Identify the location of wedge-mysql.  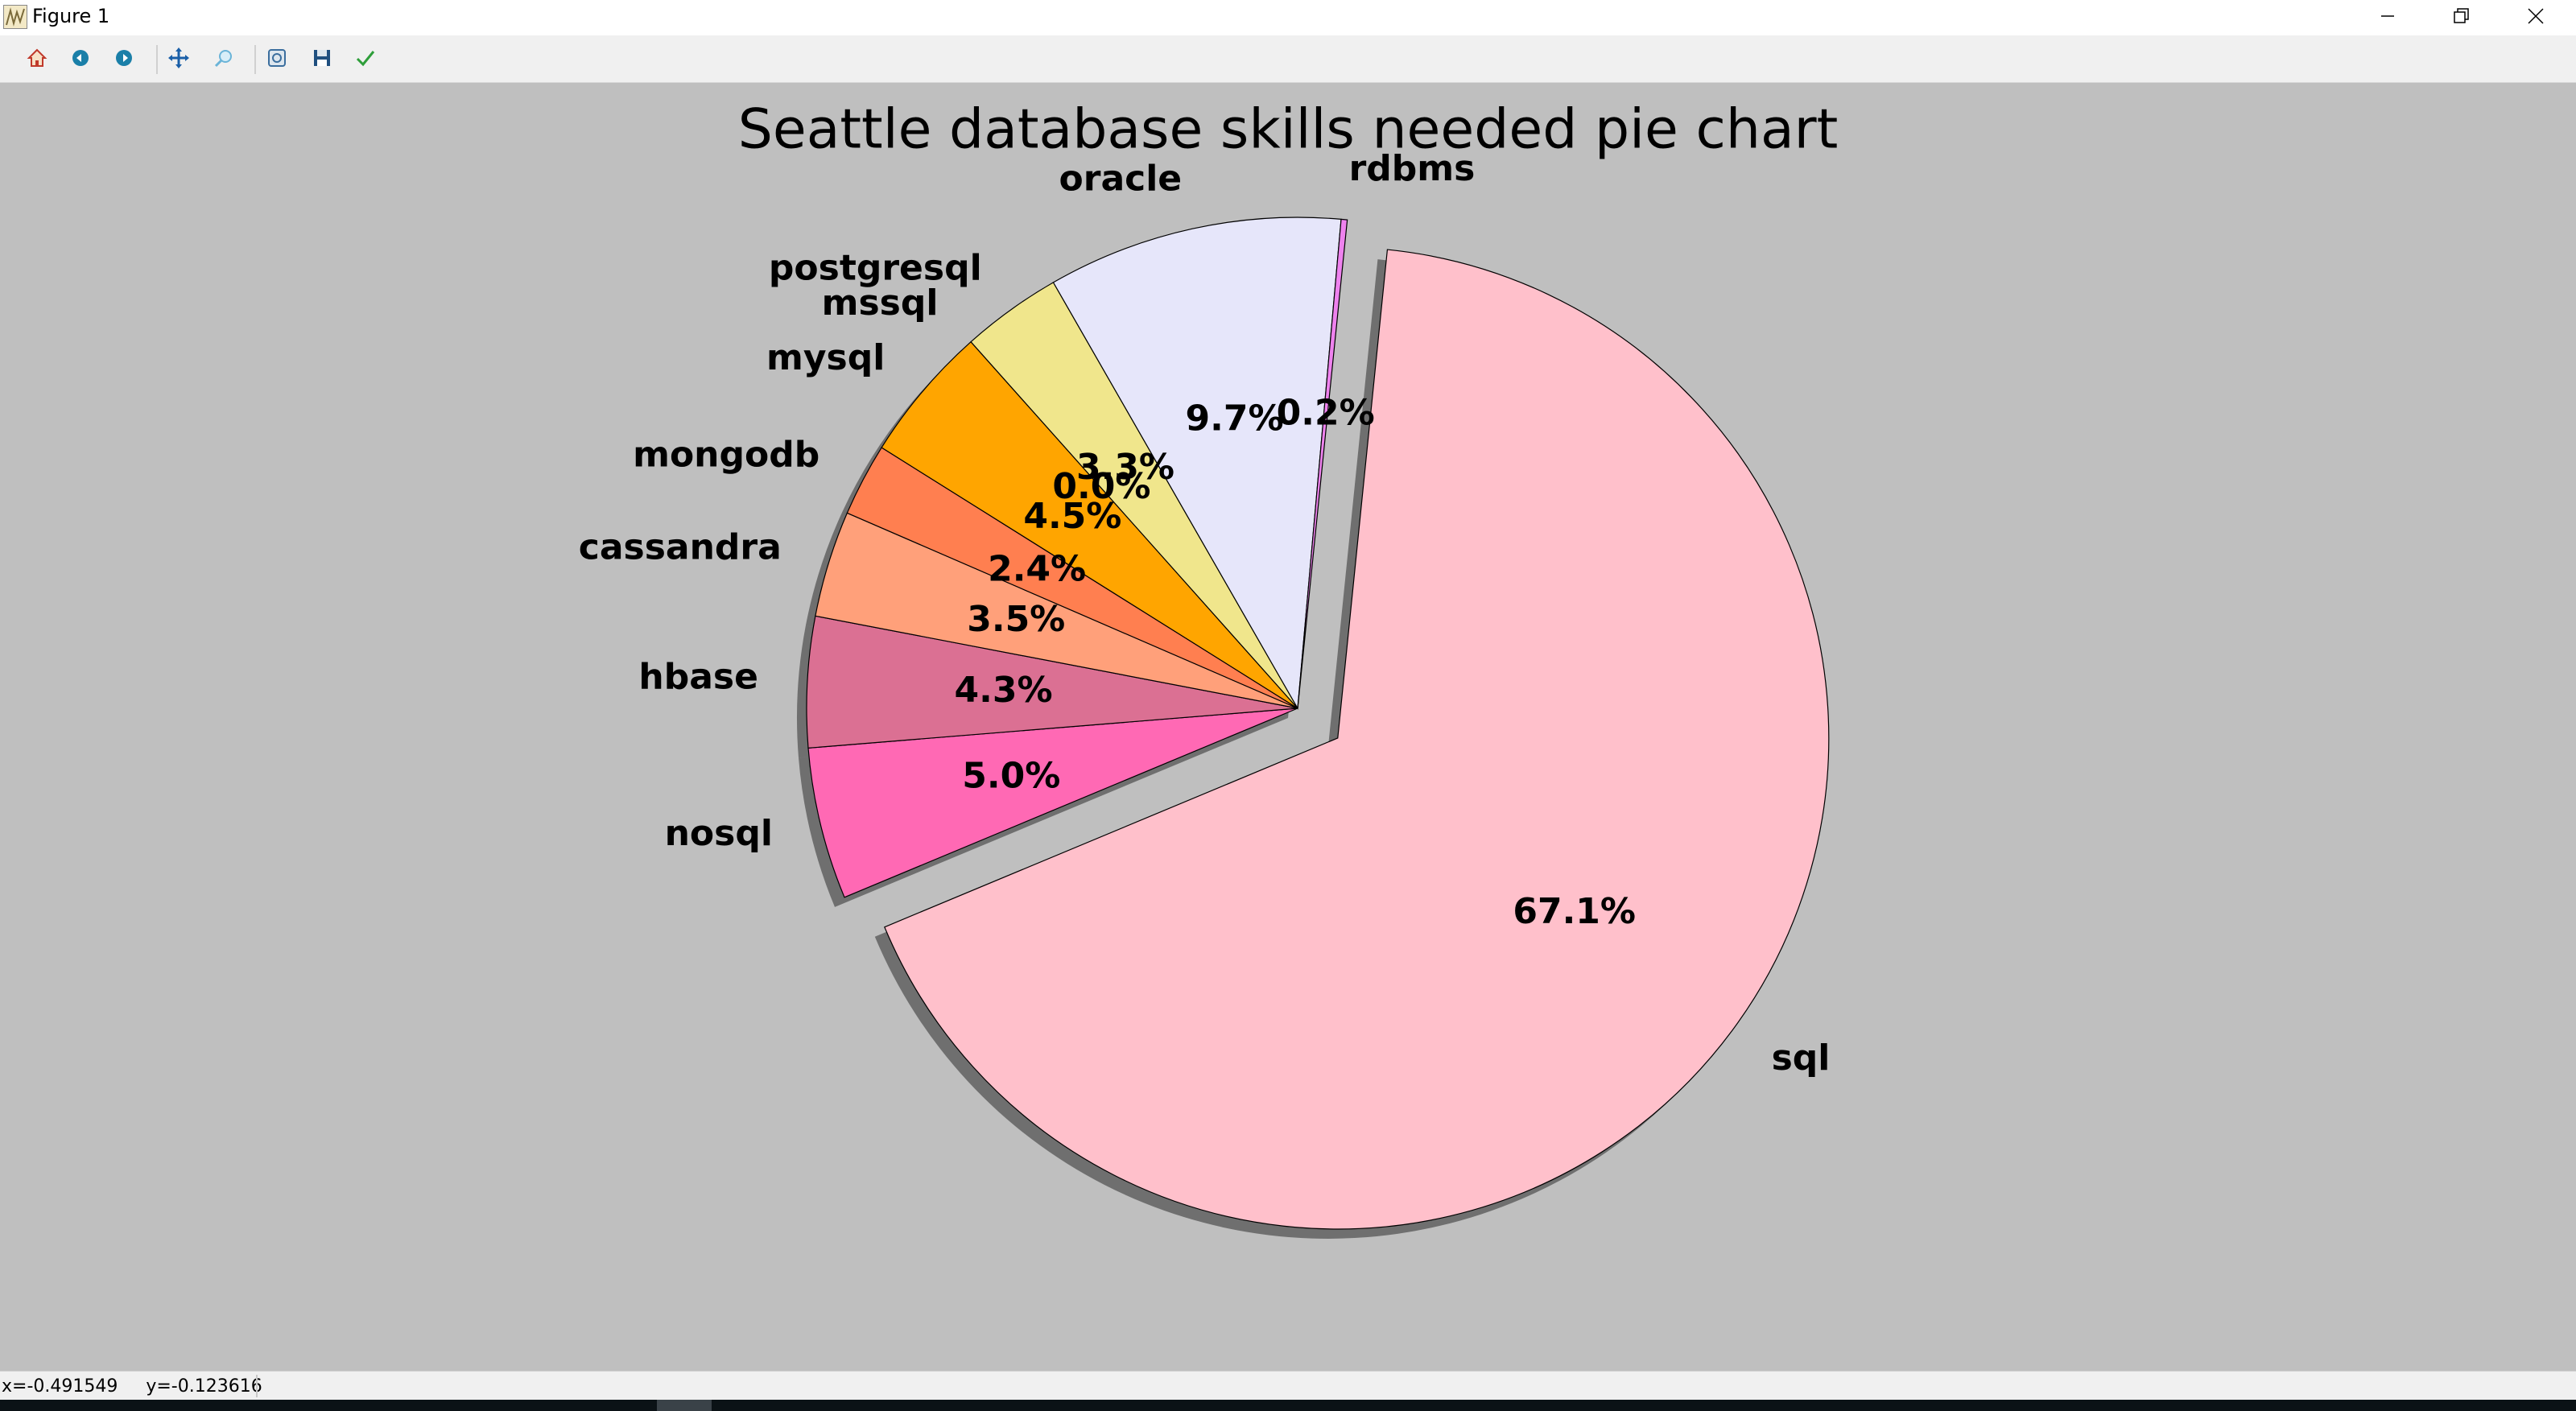
(1089, 524).